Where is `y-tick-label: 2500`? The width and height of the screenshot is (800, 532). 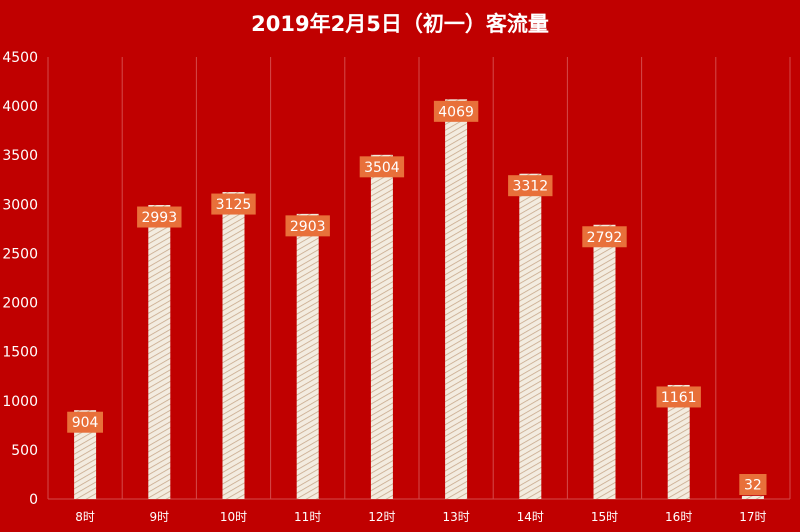 y-tick-label: 2500 is located at coordinates (20, 254).